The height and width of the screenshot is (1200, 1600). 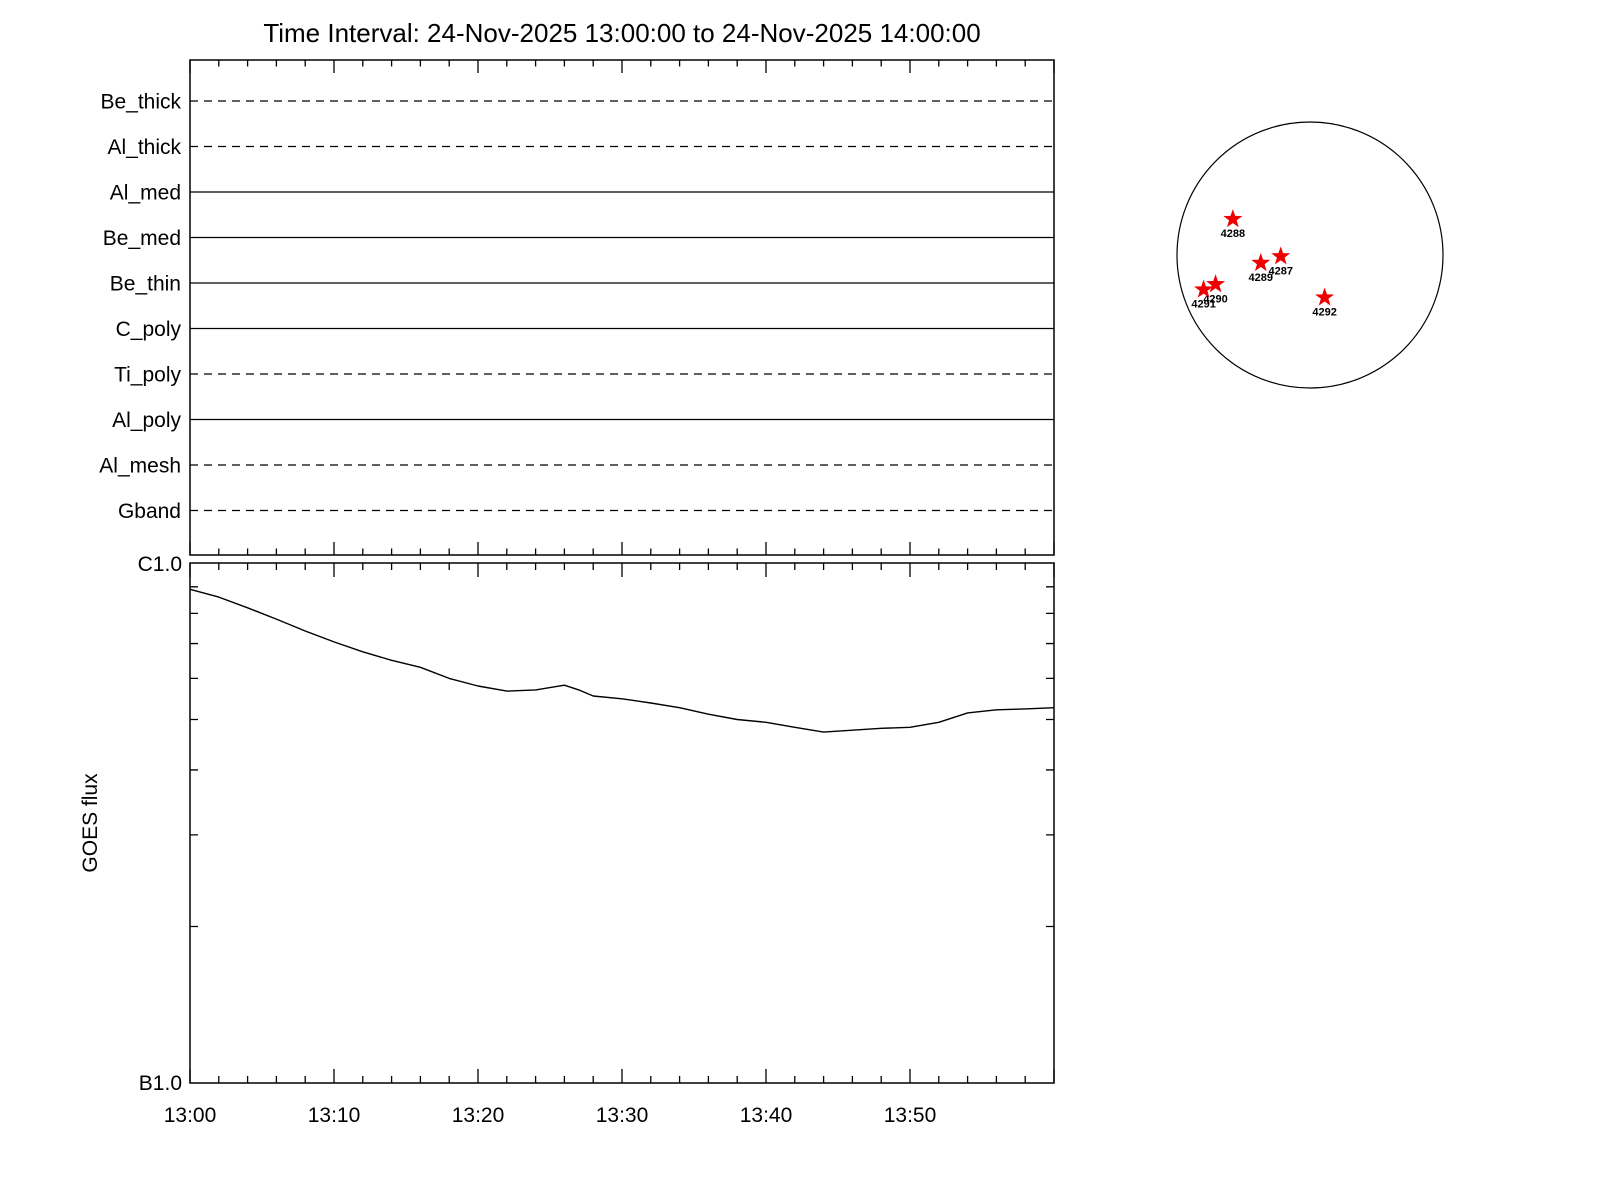 What do you see at coordinates (144, 147) in the screenshot?
I see `filter-label-al_thick: Al_thick` at bounding box center [144, 147].